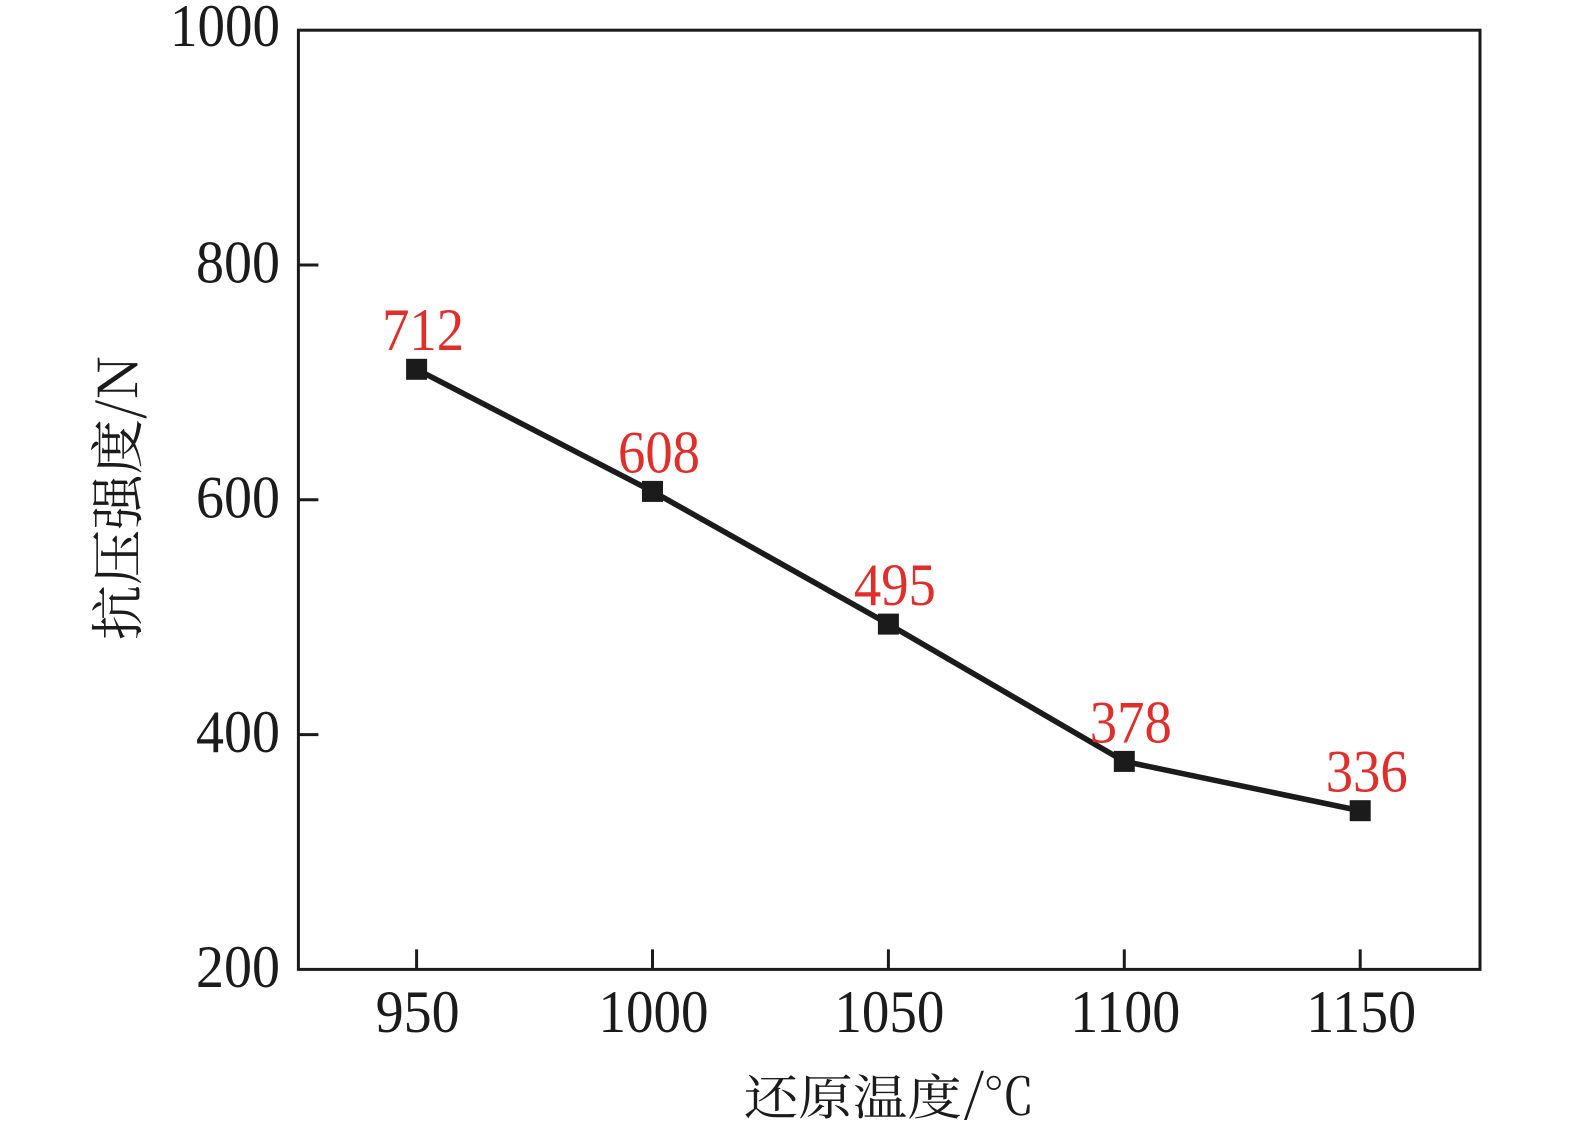 This screenshot has width=1575, height=1133. I want to click on svg-text: 608, so click(659, 452).